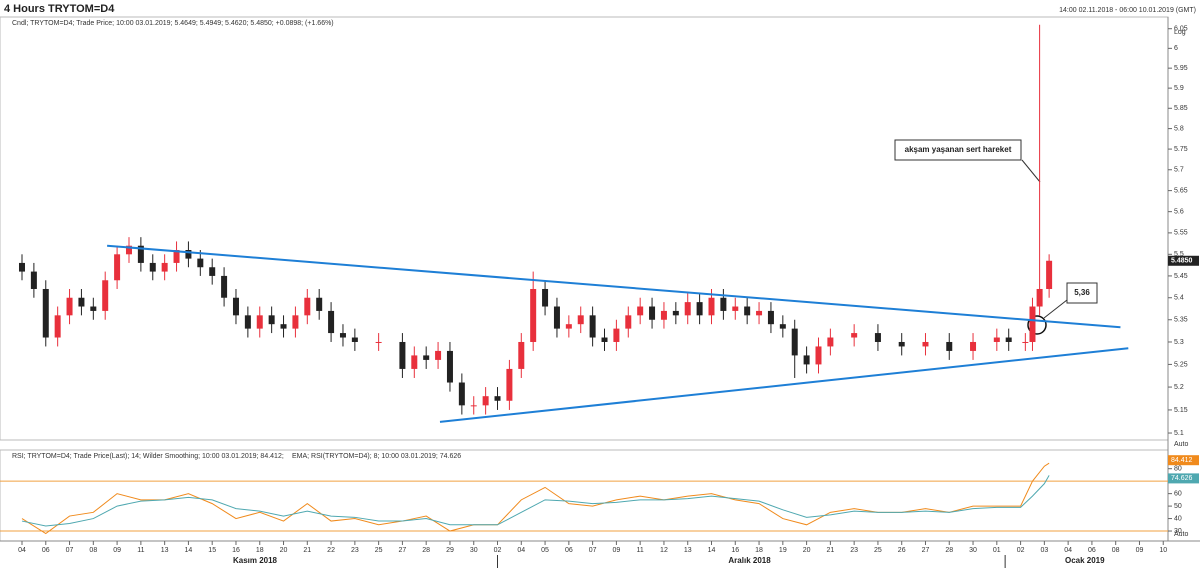  What do you see at coordinates (1178, 469) in the screenshot?
I see `y-tick-label: 80` at bounding box center [1178, 469].